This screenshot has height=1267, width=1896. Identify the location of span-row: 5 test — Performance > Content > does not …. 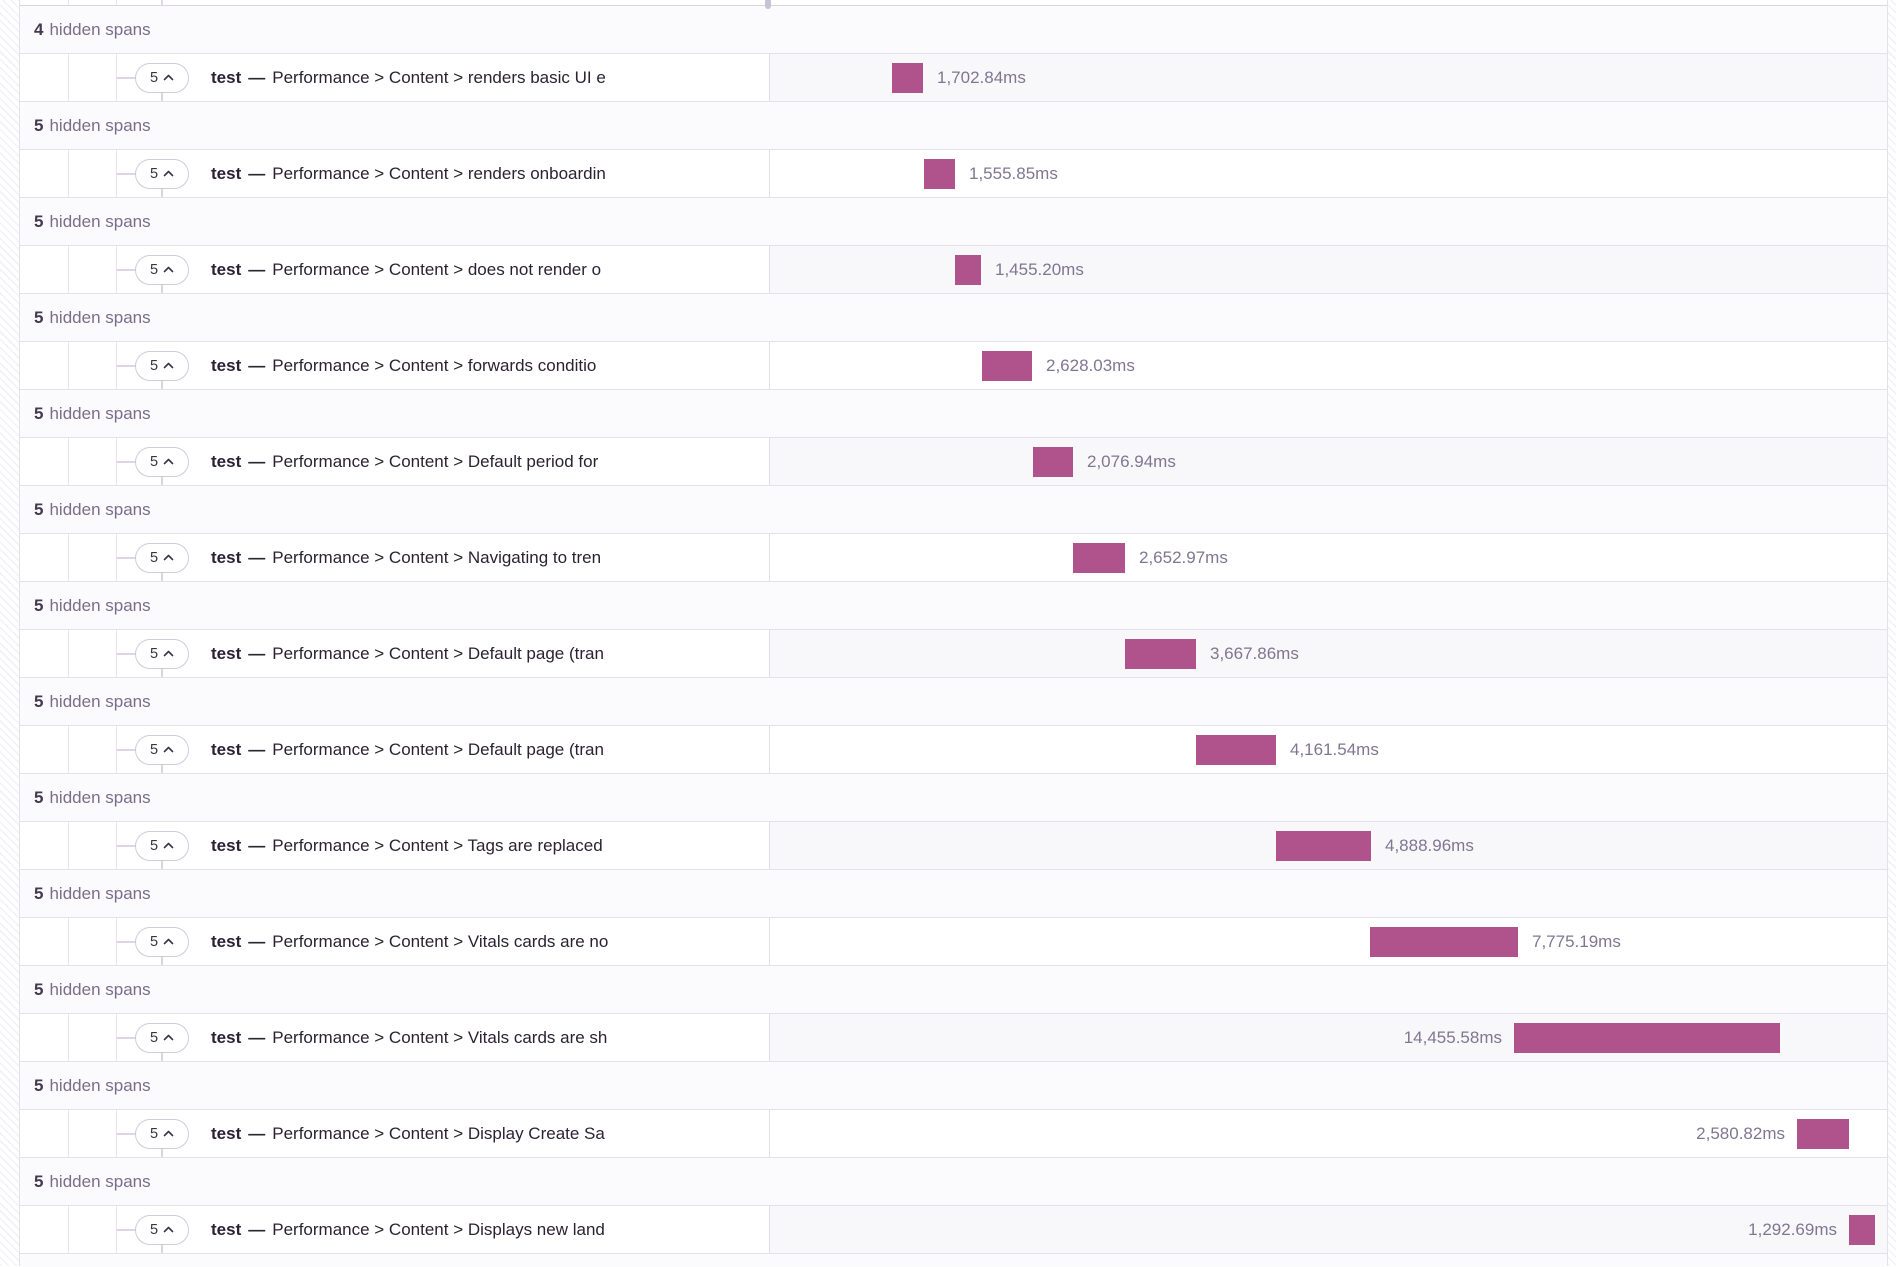
(953, 270).